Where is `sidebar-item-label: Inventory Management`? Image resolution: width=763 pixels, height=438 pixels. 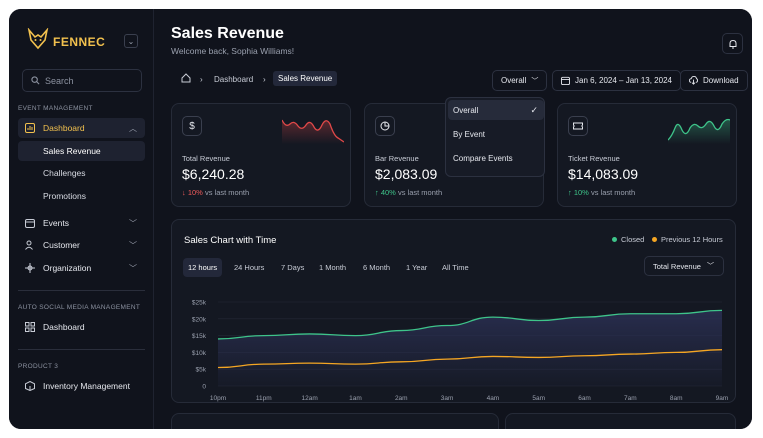
sidebar-item-label: Inventory Management is located at coordinates (86, 386).